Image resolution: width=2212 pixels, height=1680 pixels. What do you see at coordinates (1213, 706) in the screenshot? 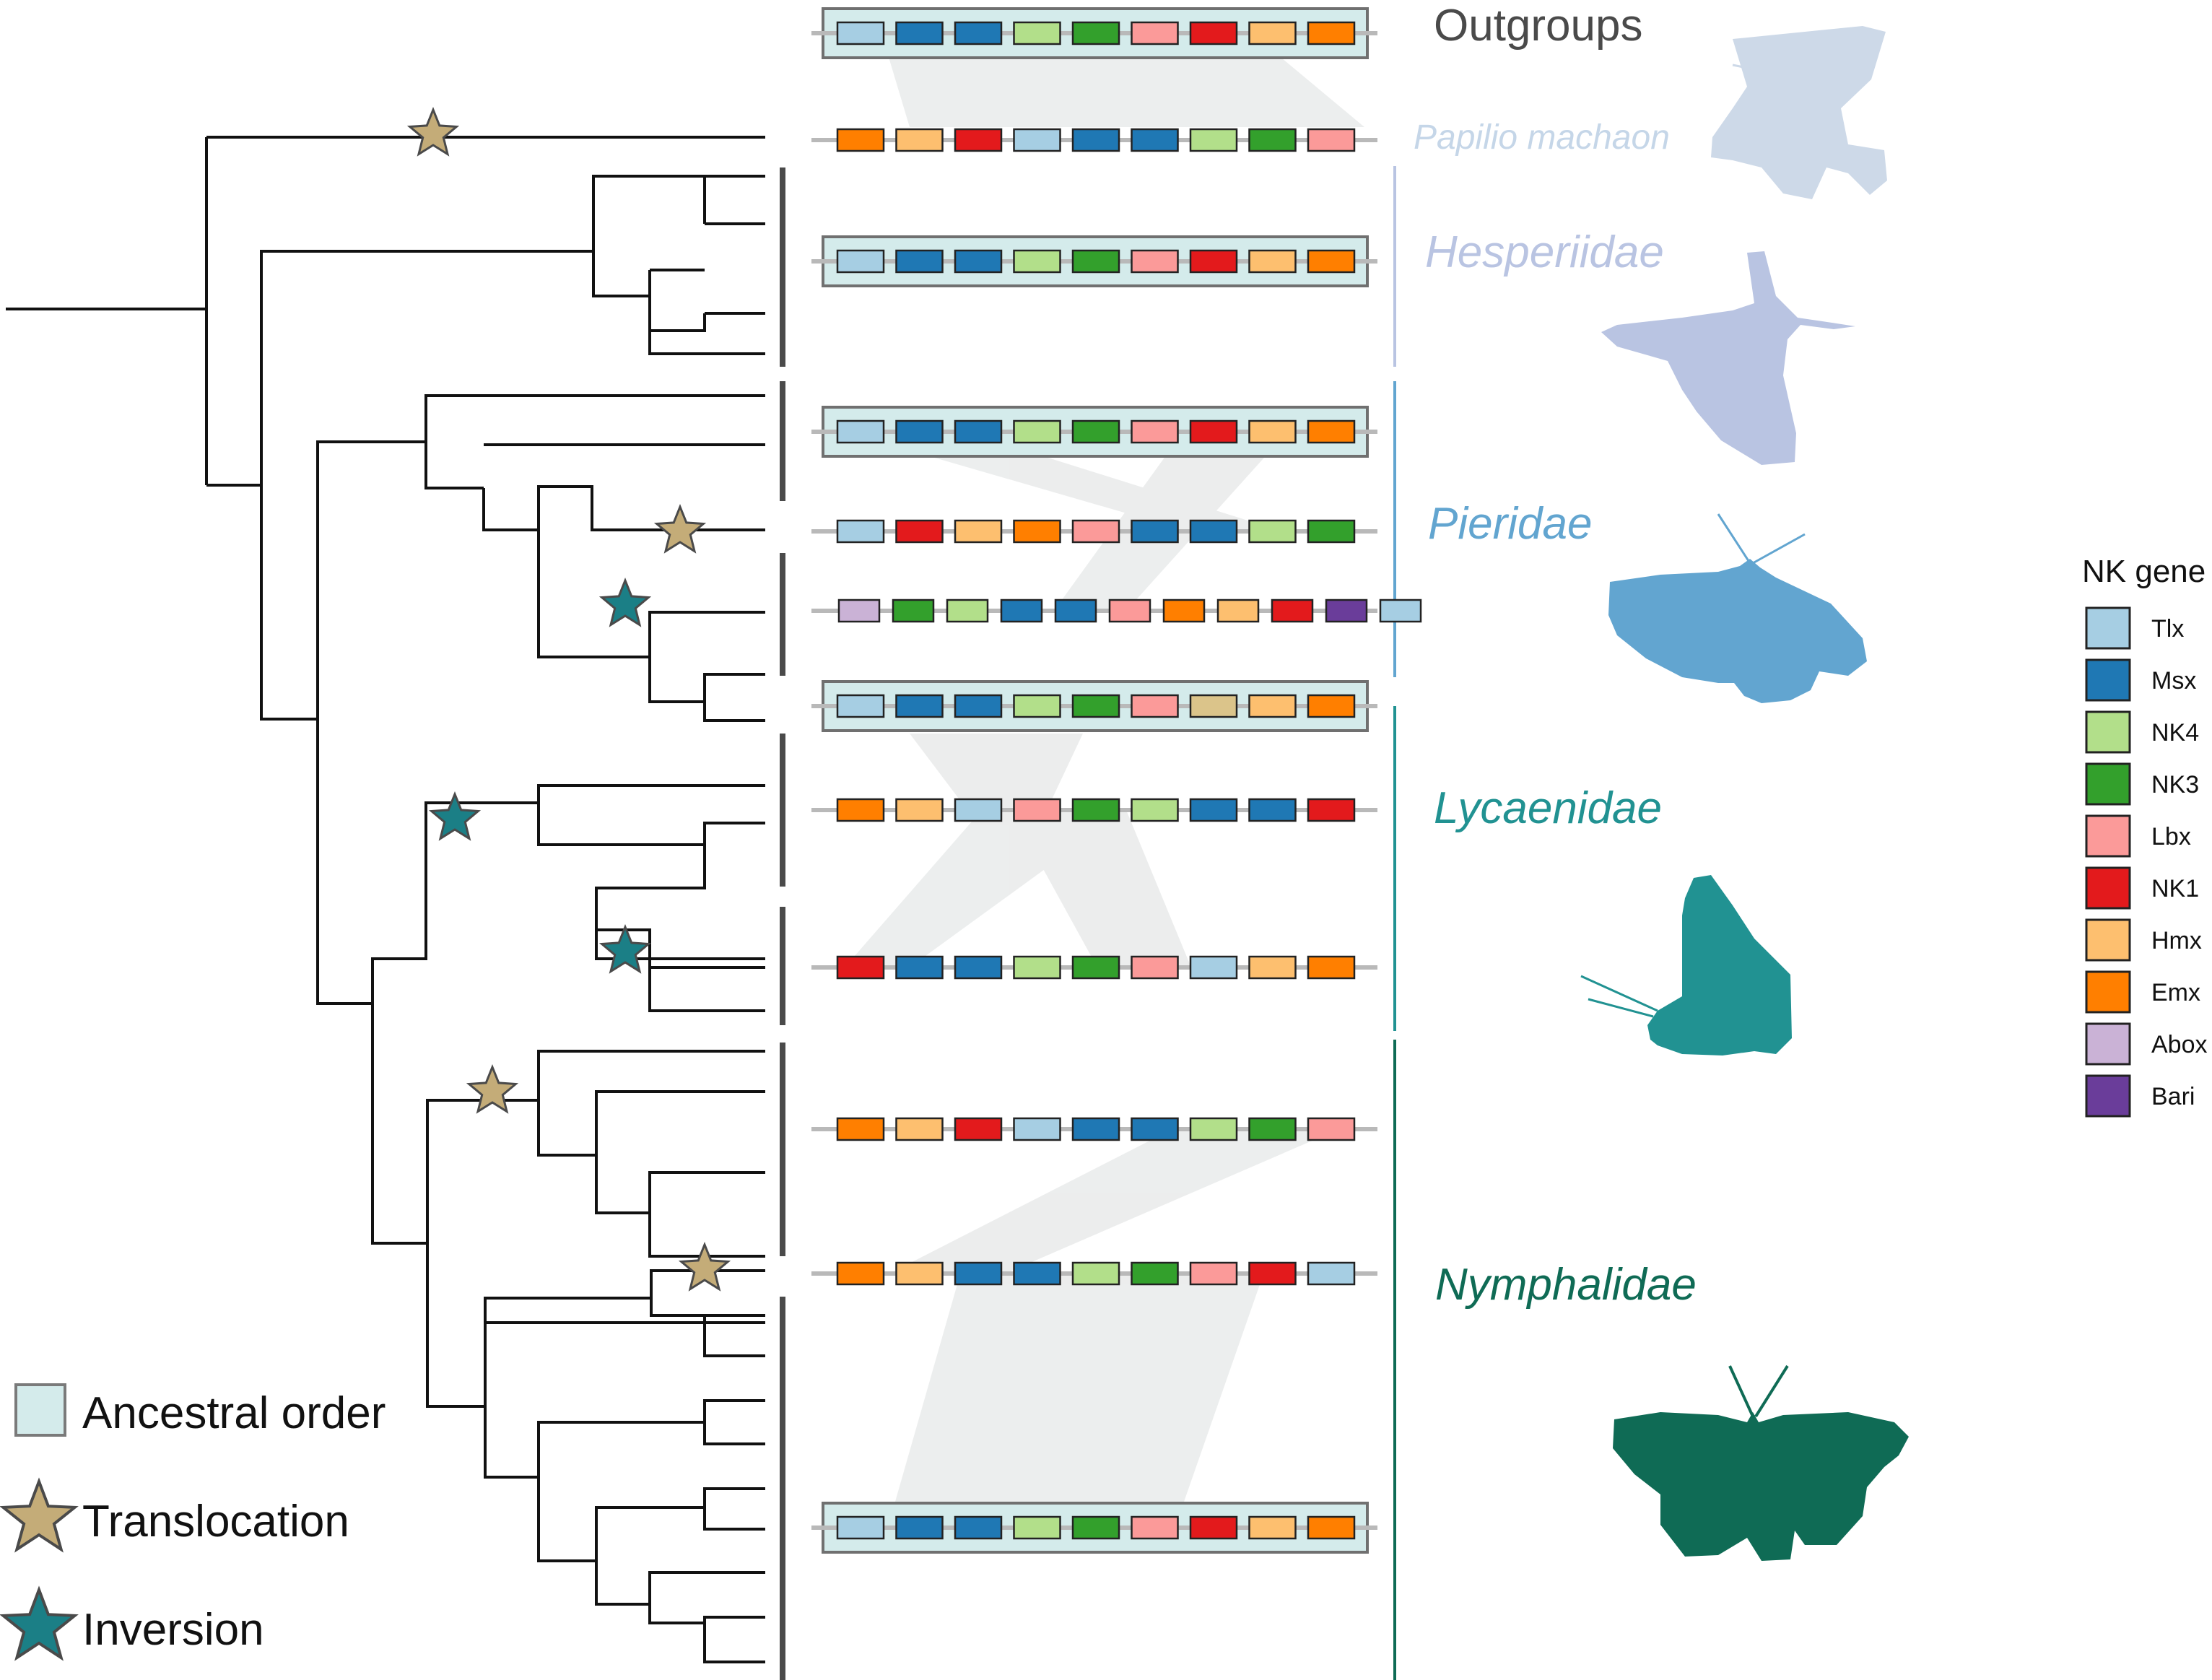
I see `gene-block-tan` at bounding box center [1213, 706].